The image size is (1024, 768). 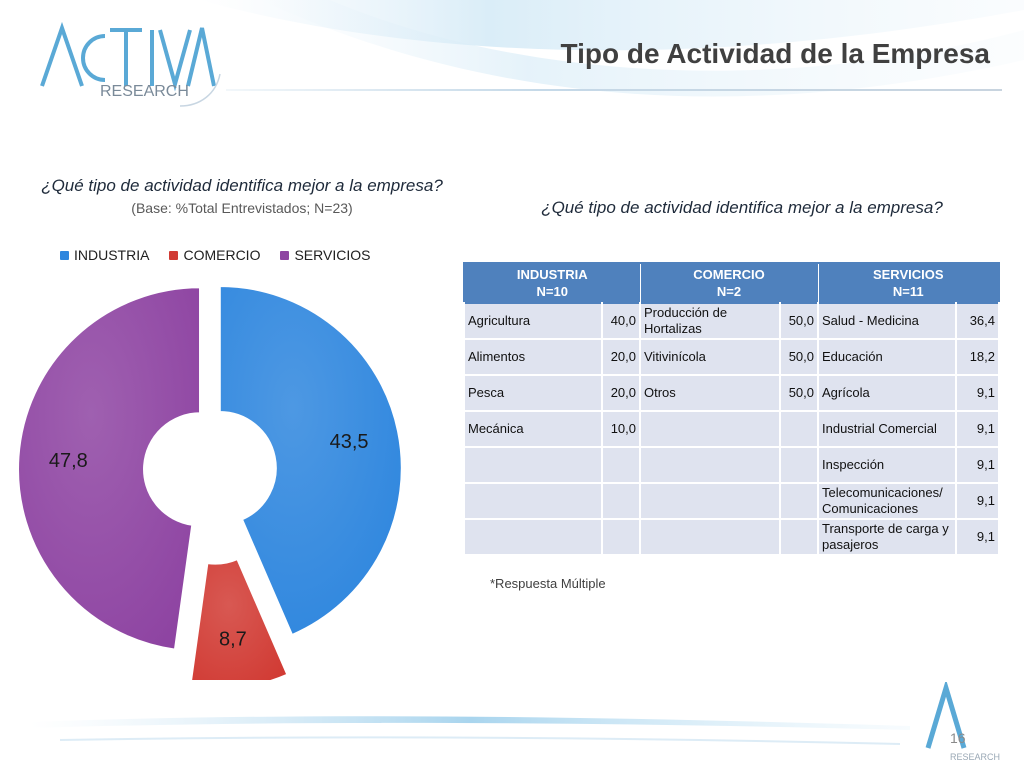 What do you see at coordinates (729, 291) in the screenshot?
I see `header-comercio-n: N=2` at bounding box center [729, 291].